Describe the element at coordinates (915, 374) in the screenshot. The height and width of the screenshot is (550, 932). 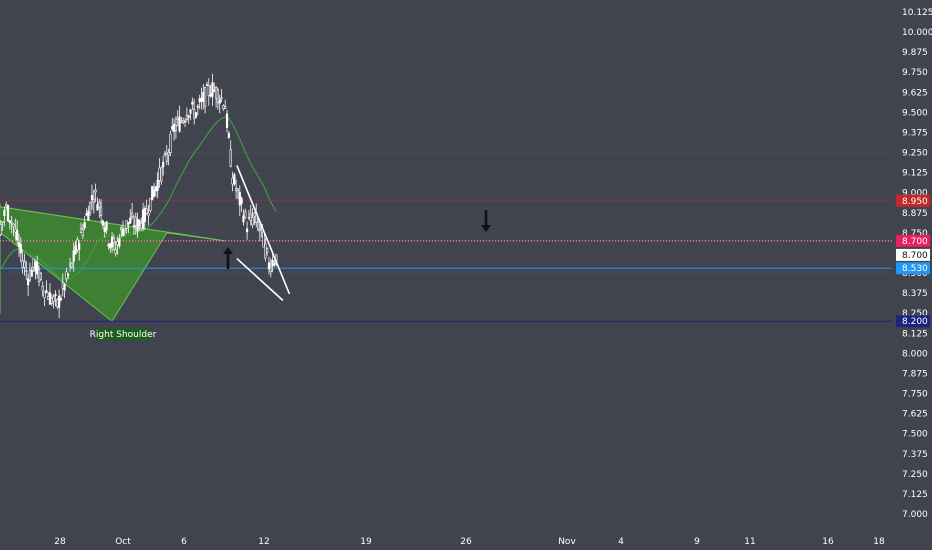
I see `y-tick-label: 7.875` at that location.